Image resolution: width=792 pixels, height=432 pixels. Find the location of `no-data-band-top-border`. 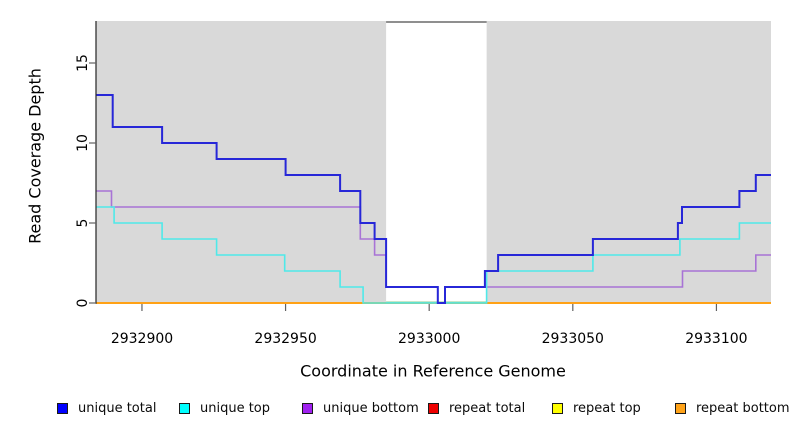

no-data-band-top-border is located at coordinates (436, 22).